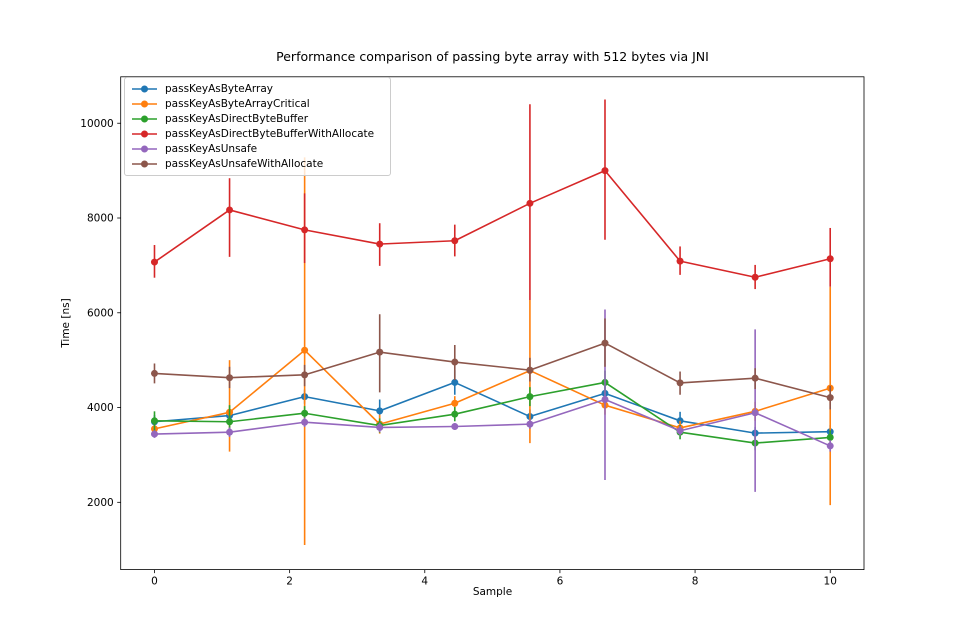  I want to click on y-tick-label: 6000, so click(100, 313).